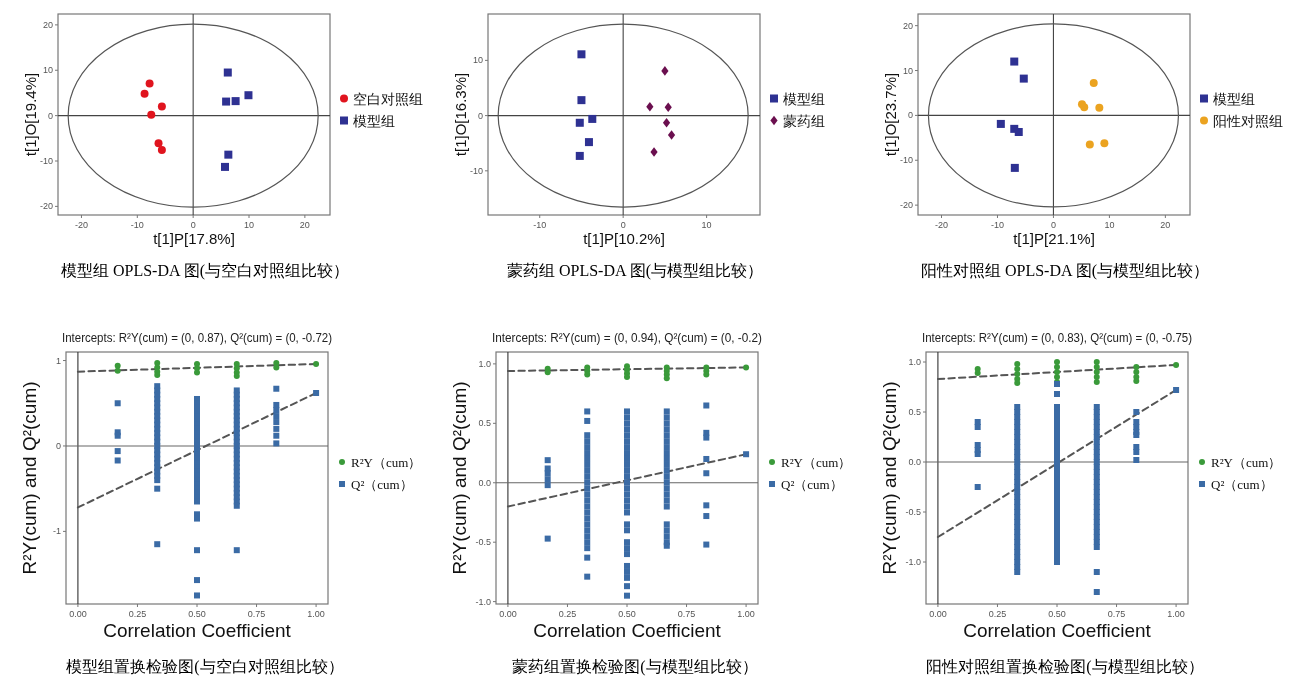 The height and width of the screenshot is (679, 1289). What do you see at coordinates (460, 114) in the screenshot?
I see `y-axis-title: t[1]O[16.3%]` at bounding box center [460, 114].